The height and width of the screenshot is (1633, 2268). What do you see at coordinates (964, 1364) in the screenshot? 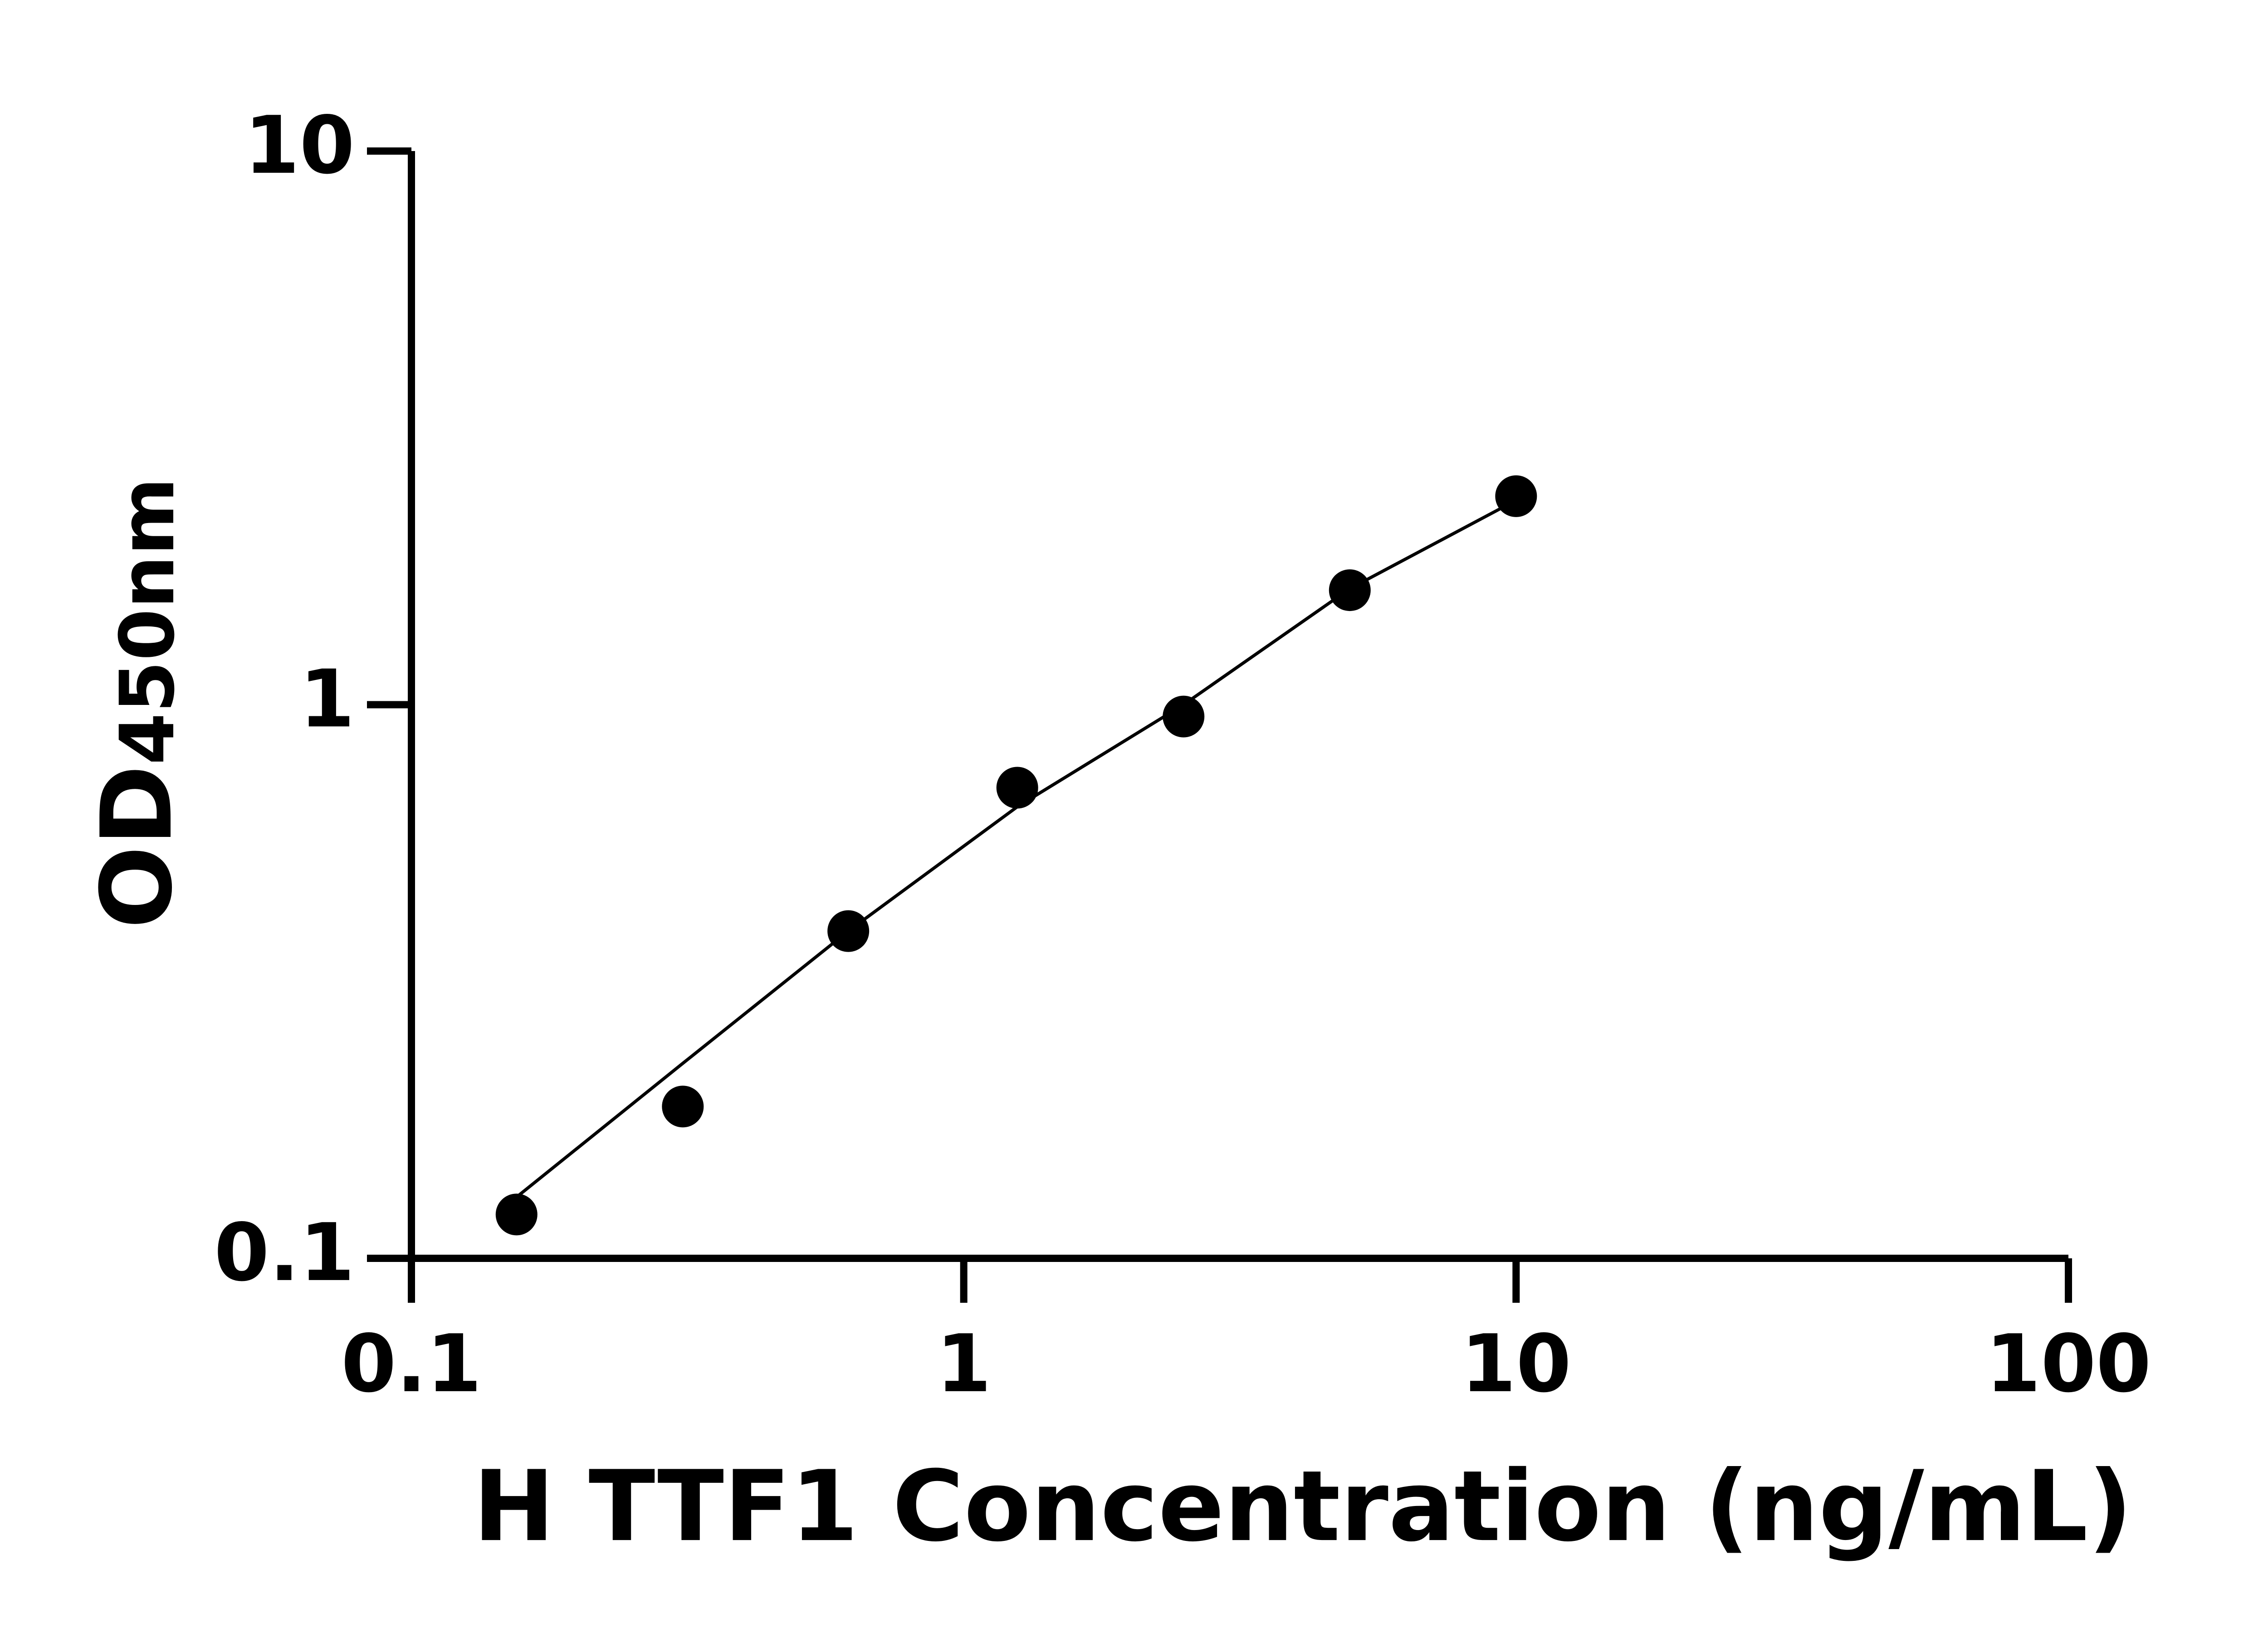
I see `x-tick-label: 1` at bounding box center [964, 1364].